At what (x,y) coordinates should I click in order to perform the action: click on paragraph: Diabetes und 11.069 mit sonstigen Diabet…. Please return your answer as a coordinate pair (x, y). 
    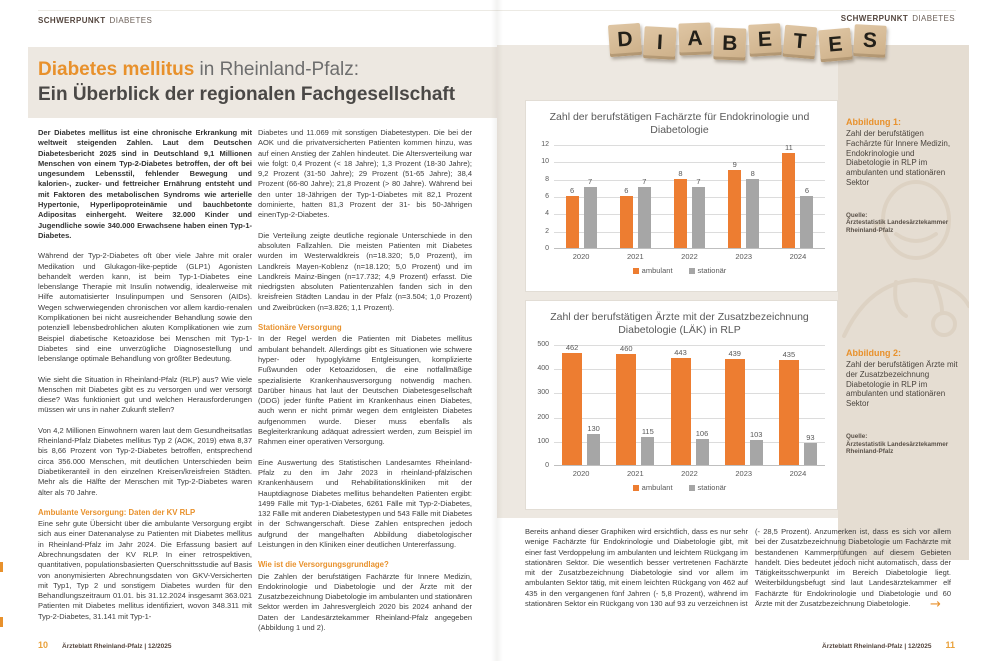
    Looking at the image, I should click on (365, 174).